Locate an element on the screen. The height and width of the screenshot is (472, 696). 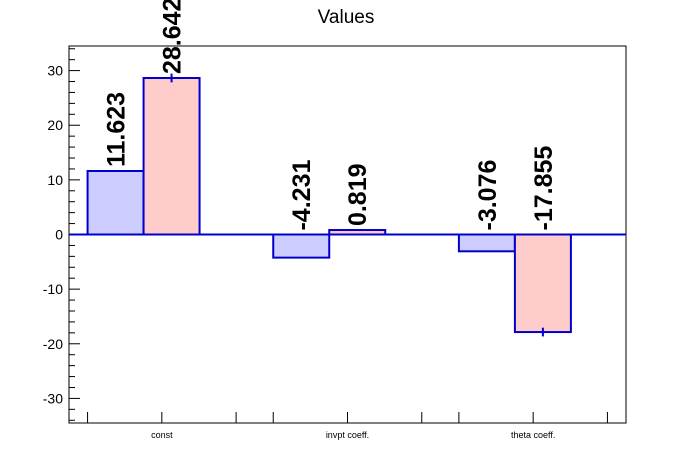
value-label: 11.623 is located at coordinates (117, 129).